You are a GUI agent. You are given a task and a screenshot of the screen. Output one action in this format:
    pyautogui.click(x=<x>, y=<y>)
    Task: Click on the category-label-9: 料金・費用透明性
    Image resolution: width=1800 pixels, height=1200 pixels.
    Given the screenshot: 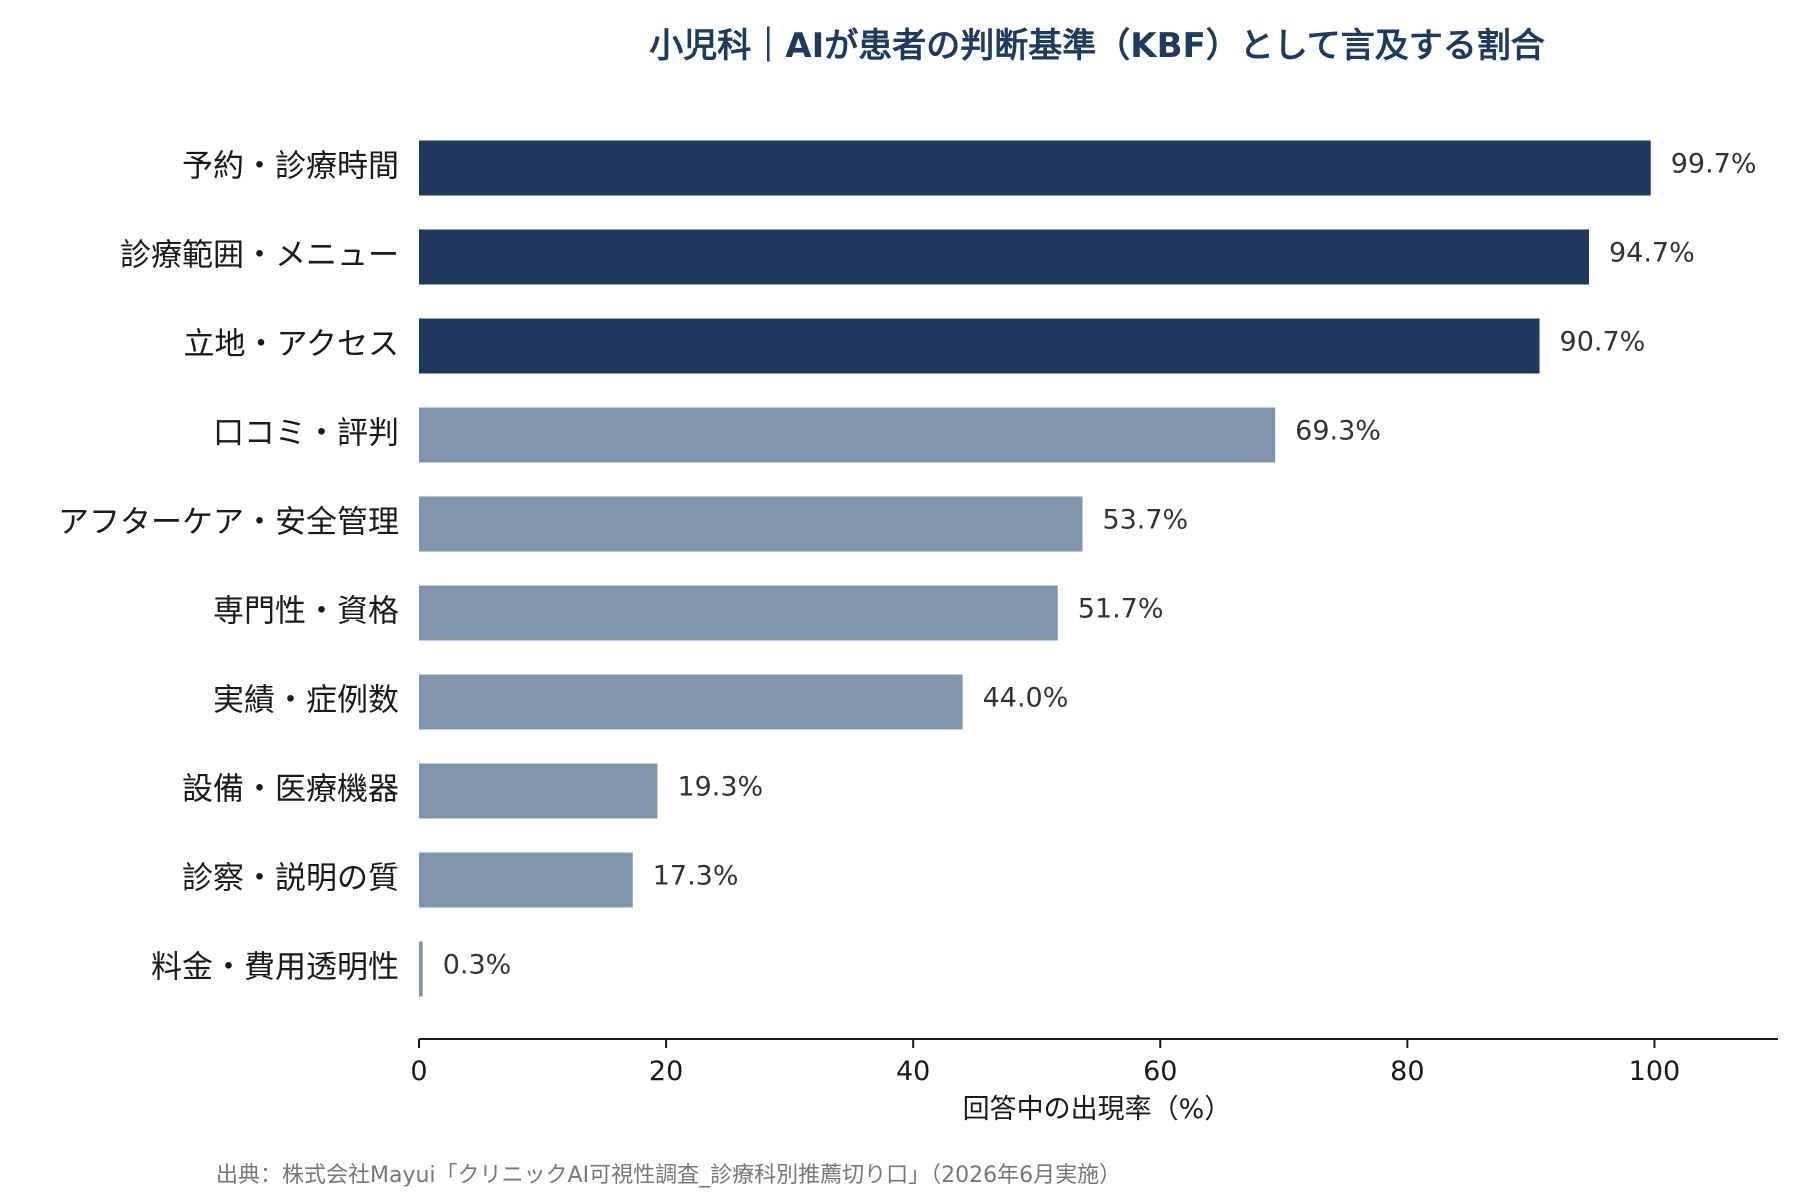 What is the action you would take?
    pyautogui.click(x=275, y=968)
    